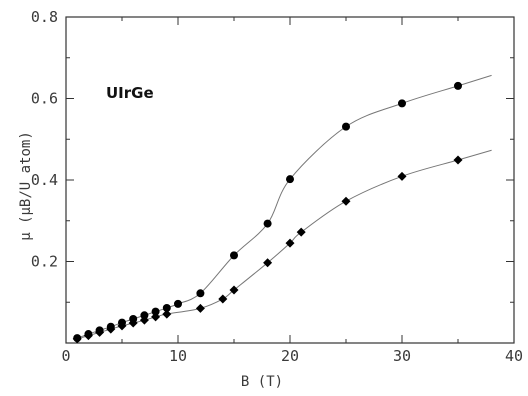 Image resolution: width=528 pixels, height=396 pixels. Describe the element at coordinates (44, 17) in the screenshot. I see `y-tick-label: 0.8` at that location.